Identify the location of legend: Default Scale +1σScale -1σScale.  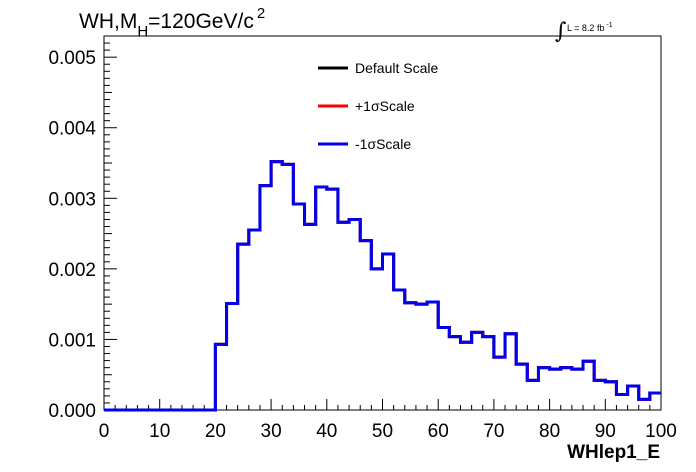
(378, 106).